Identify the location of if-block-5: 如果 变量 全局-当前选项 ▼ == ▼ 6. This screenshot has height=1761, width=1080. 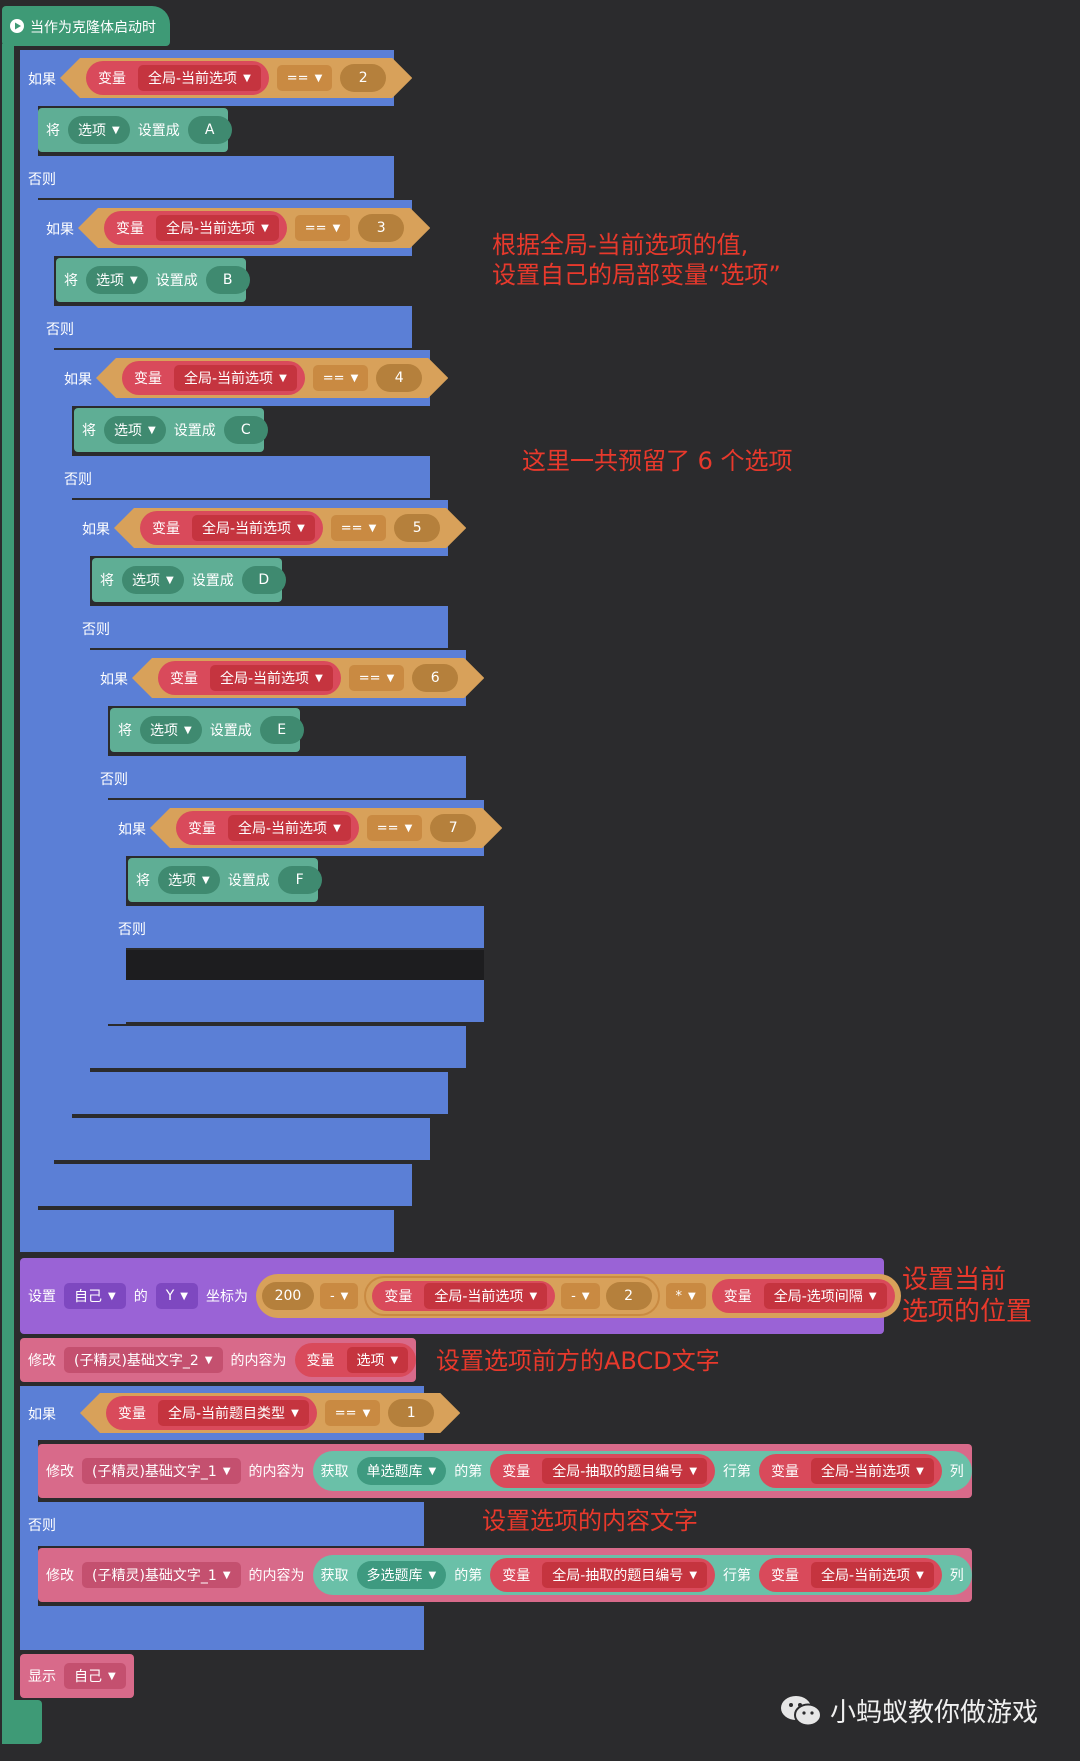
(279, 678).